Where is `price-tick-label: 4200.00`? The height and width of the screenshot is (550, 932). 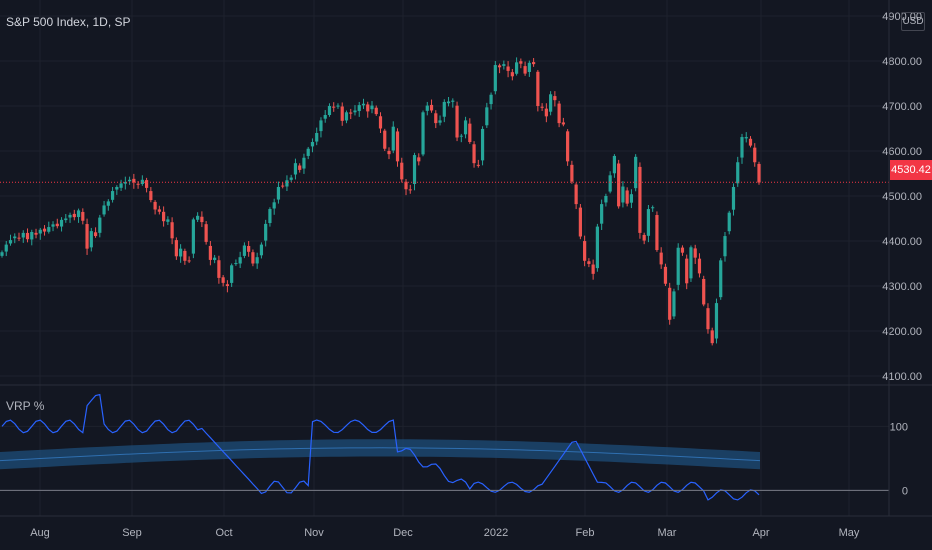
price-tick-label: 4200.00 is located at coordinates (902, 332).